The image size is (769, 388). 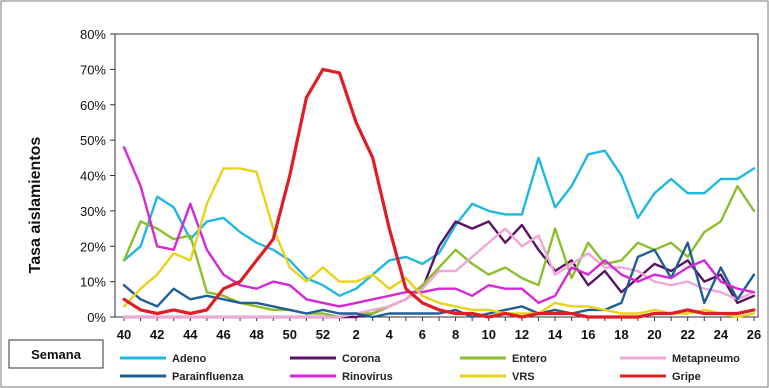 What do you see at coordinates (223, 334) in the screenshot?
I see `x-tick-label: 46` at bounding box center [223, 334].